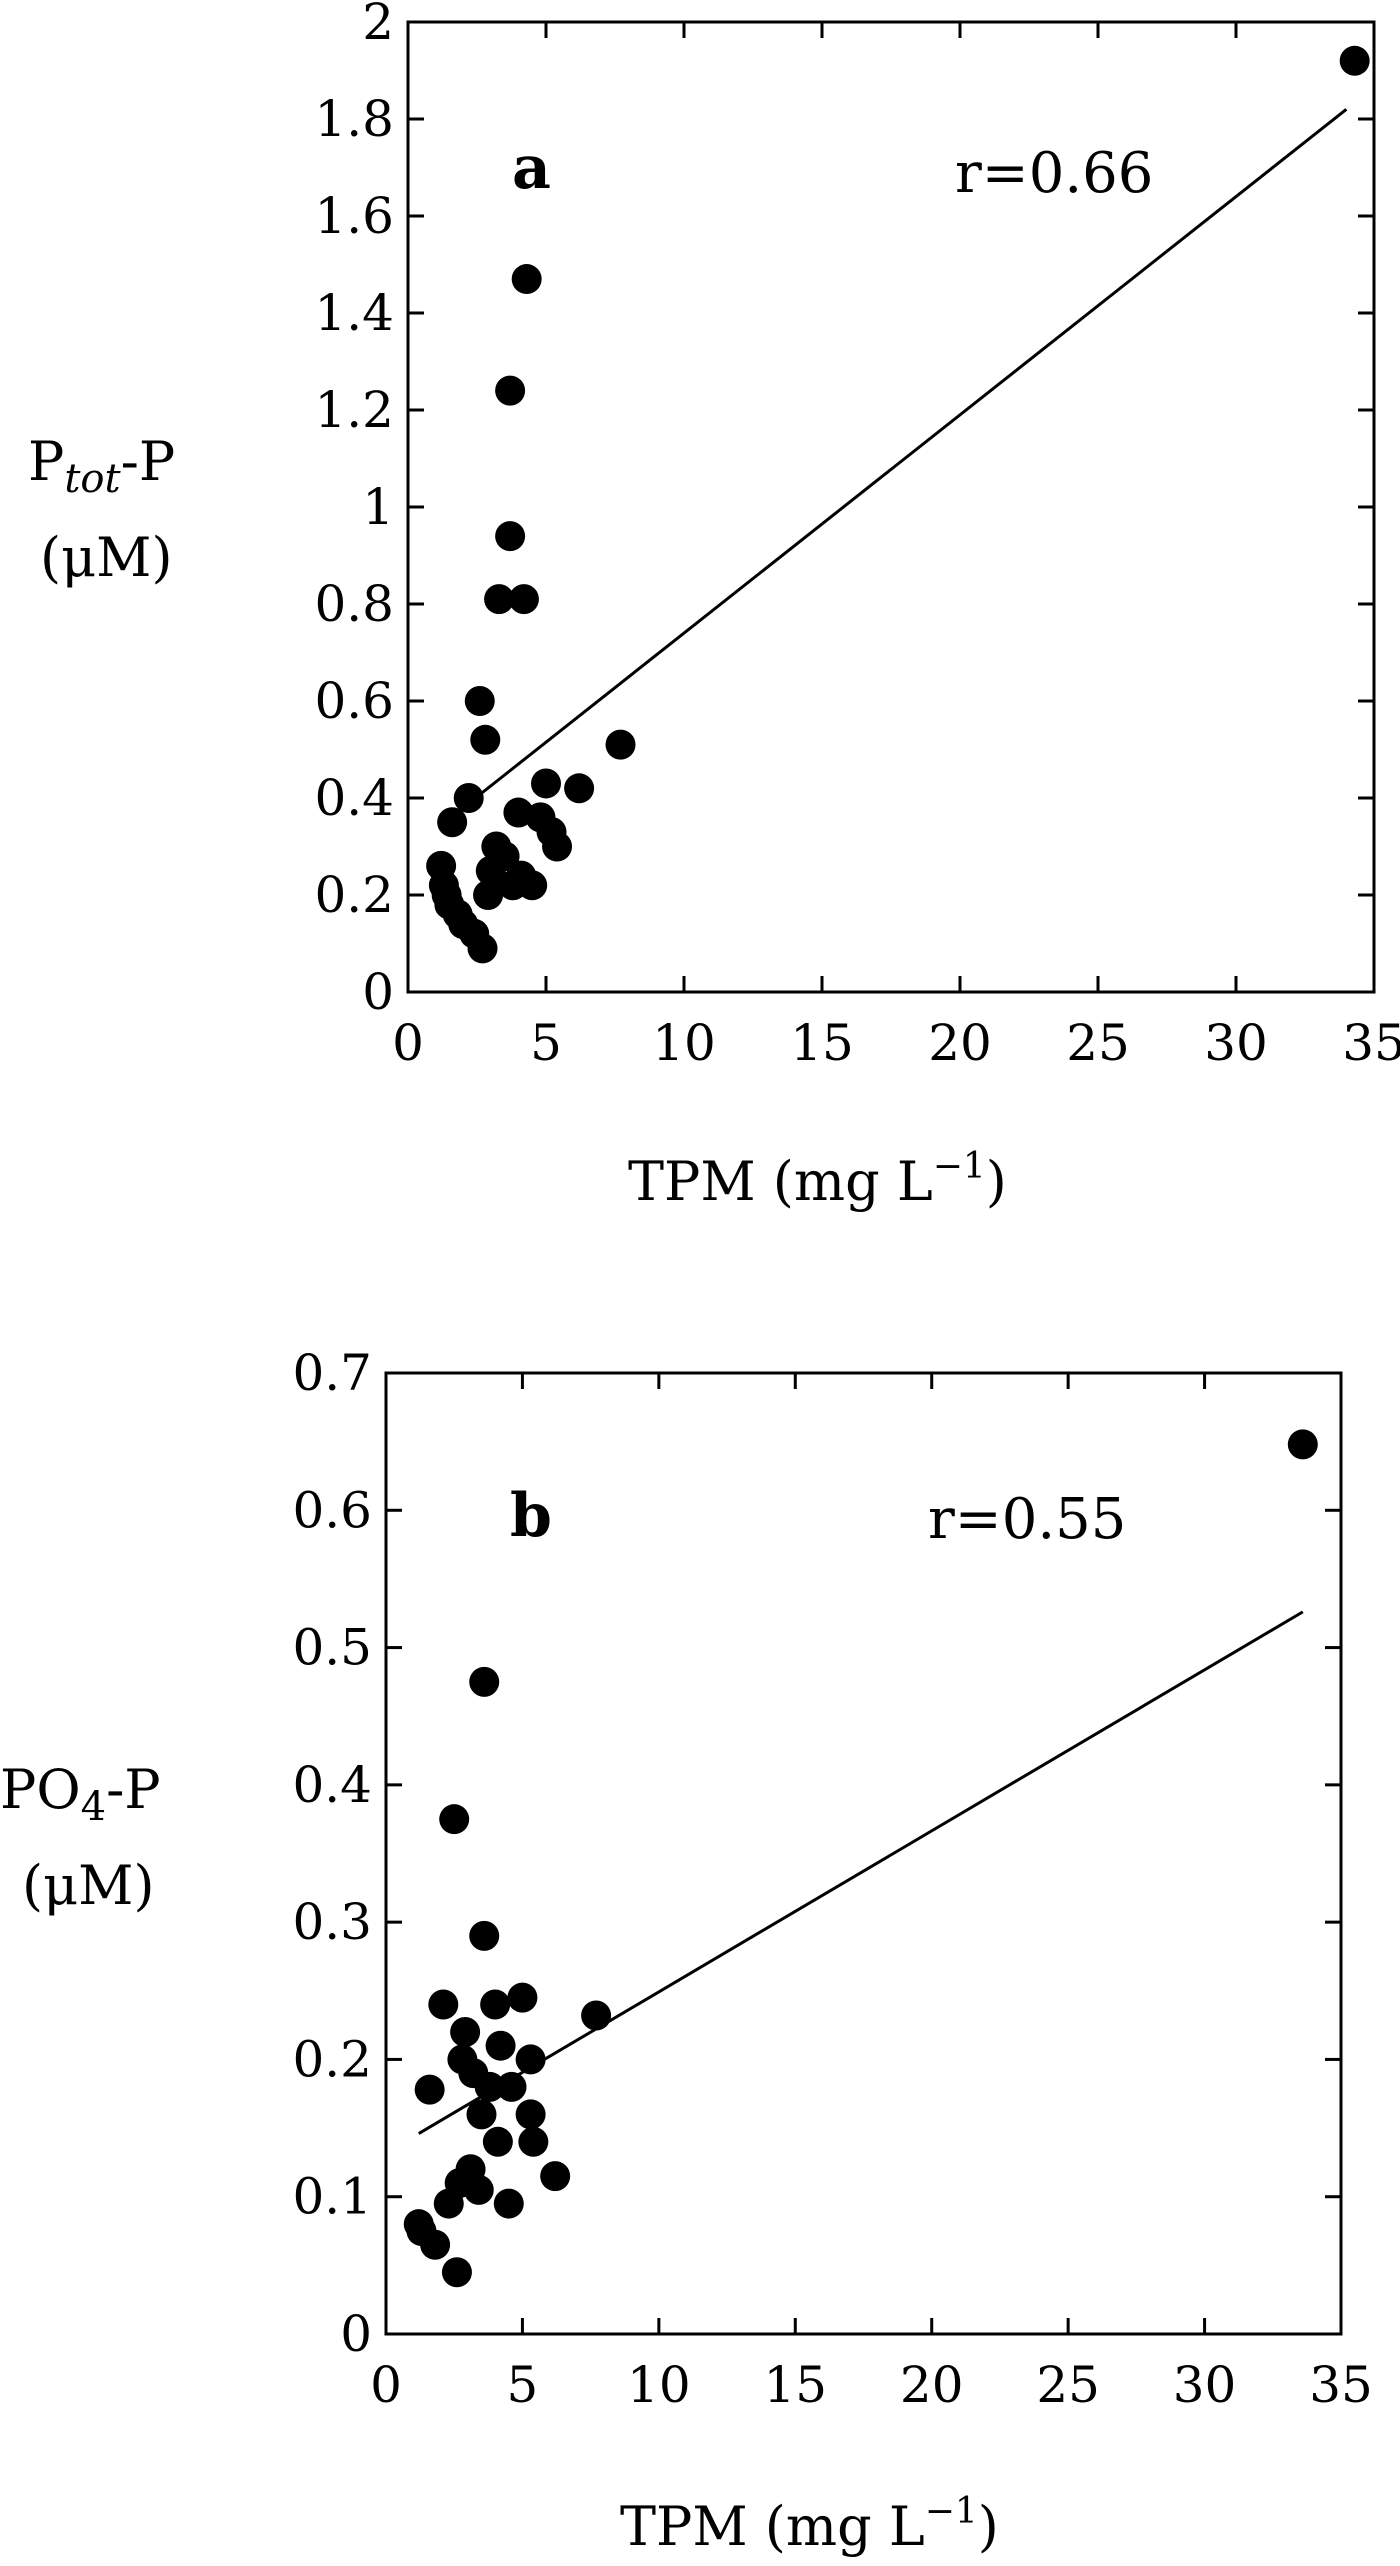 This screenshot has height=2566, width=1400. Describe the element at coordinates (88, 1885) in the screenshot. I see `y-axis-unit-b: (μM)` at that location.